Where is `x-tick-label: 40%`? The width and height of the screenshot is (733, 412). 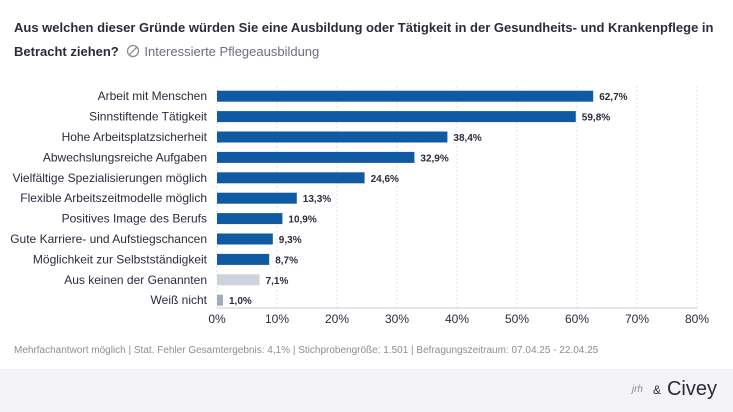
x-tick-label: 40% is located at coordinates (457, 319).